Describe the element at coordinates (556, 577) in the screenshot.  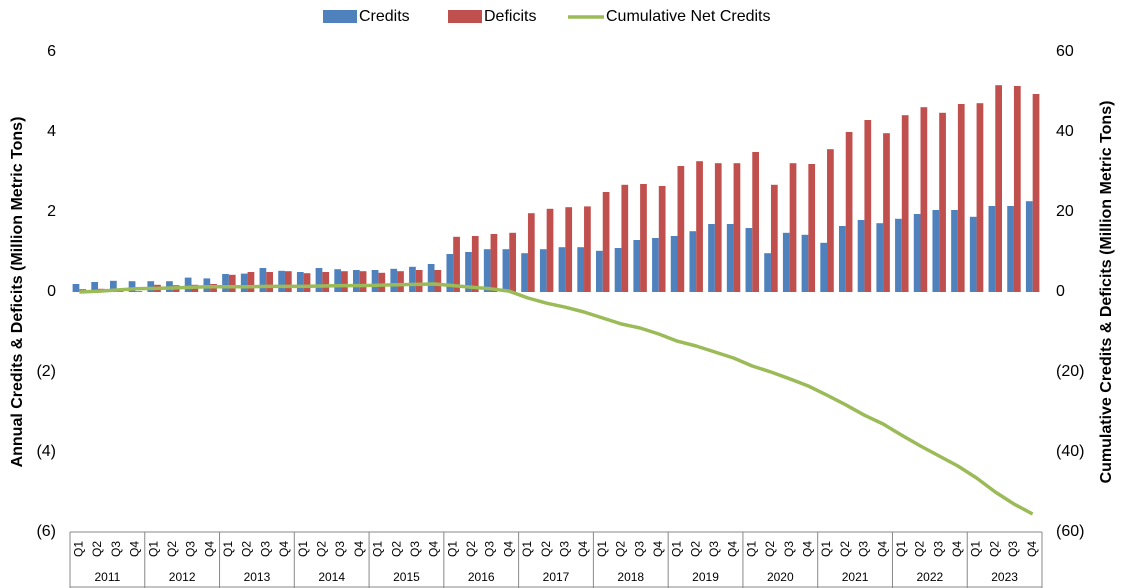
I see `x-group-label: 2017` at that location.